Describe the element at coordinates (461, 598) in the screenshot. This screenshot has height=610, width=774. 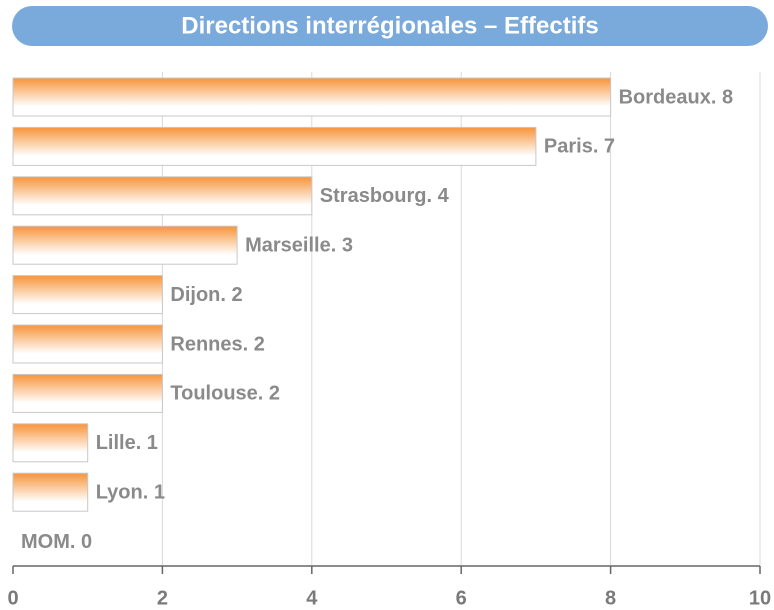
I see `x-tick-label: 6` at that location.